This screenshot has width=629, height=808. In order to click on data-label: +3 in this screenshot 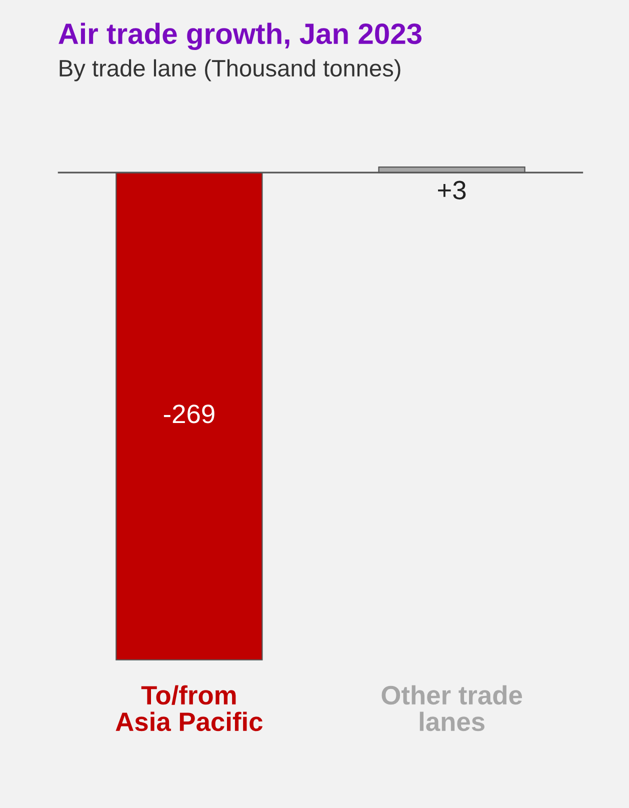, I will do `click(452, 190)`.